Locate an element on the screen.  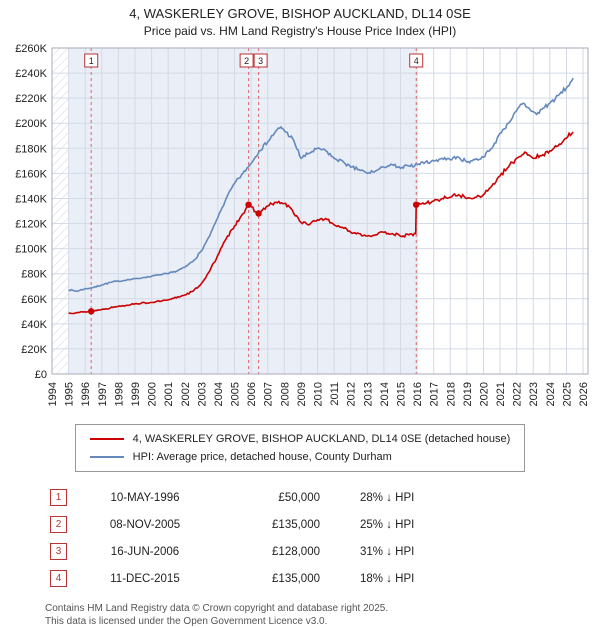
svg-text: 2001 is located at coordinates (169, 394).